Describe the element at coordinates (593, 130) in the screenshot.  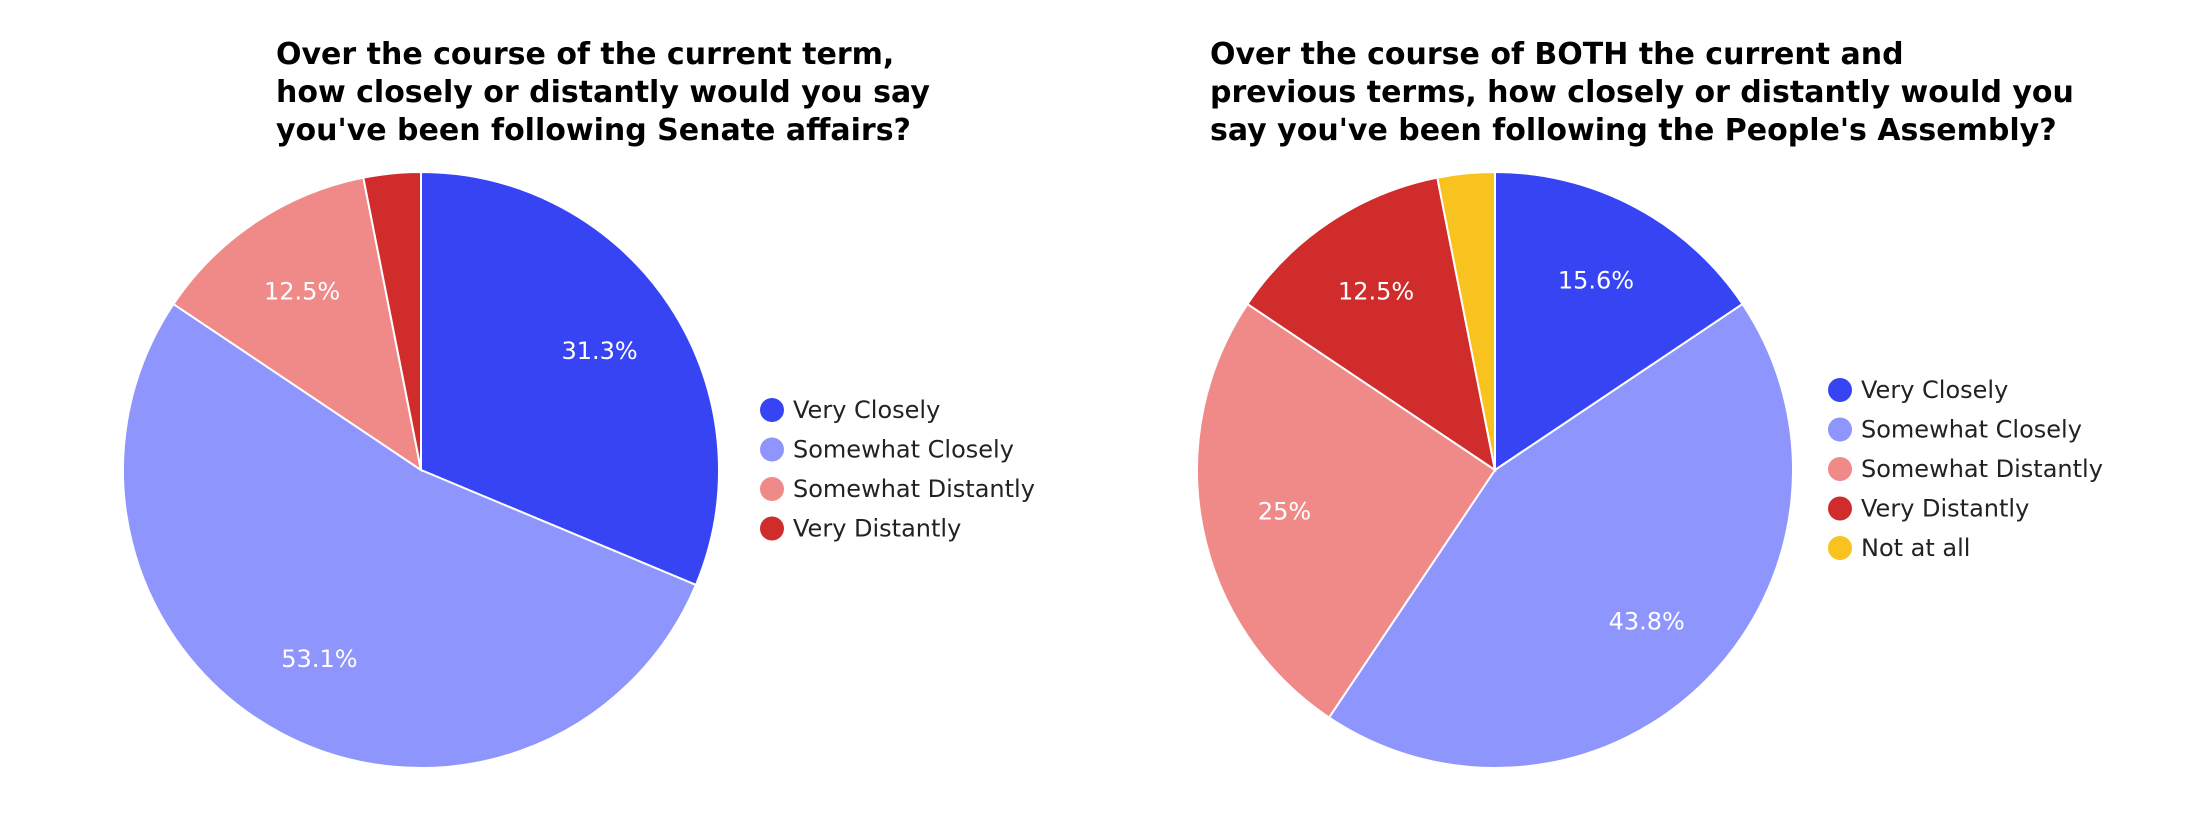
I see `chart-title-line: you've been following Senate affairs?` at that location.